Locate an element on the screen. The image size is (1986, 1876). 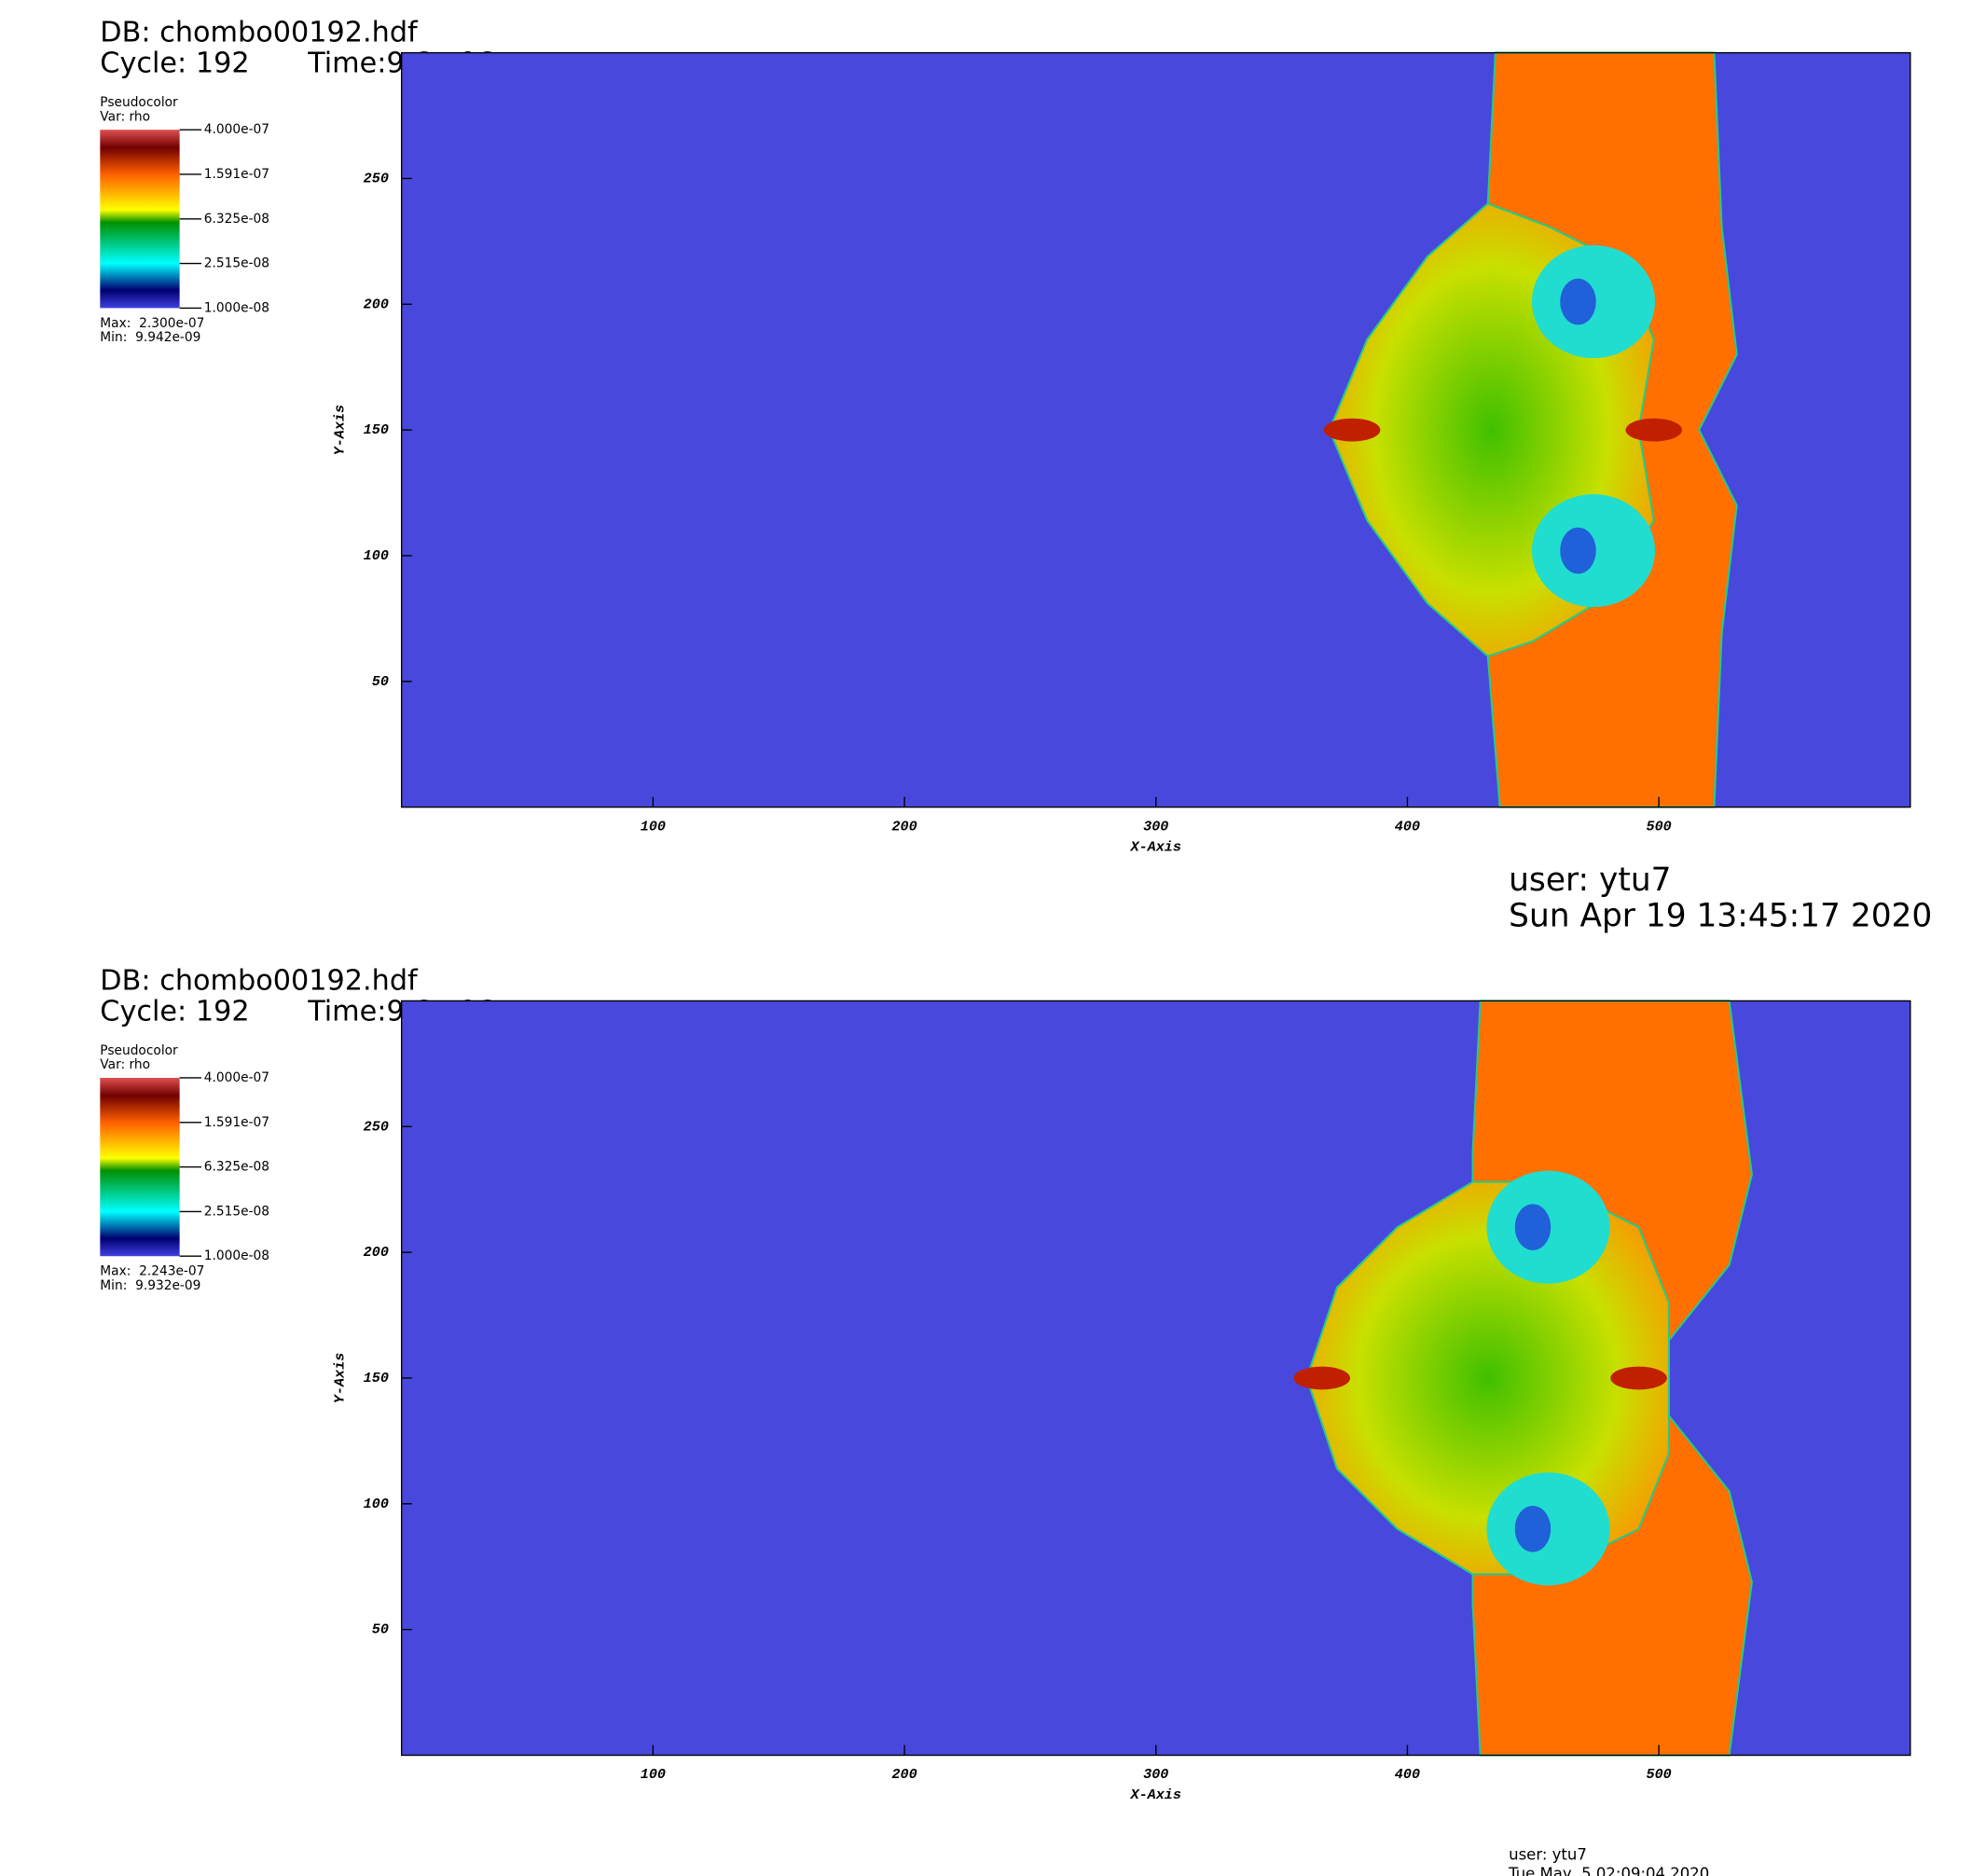
legend-min: Min: 9.932e-09 is located at coordinates (150, 1285).